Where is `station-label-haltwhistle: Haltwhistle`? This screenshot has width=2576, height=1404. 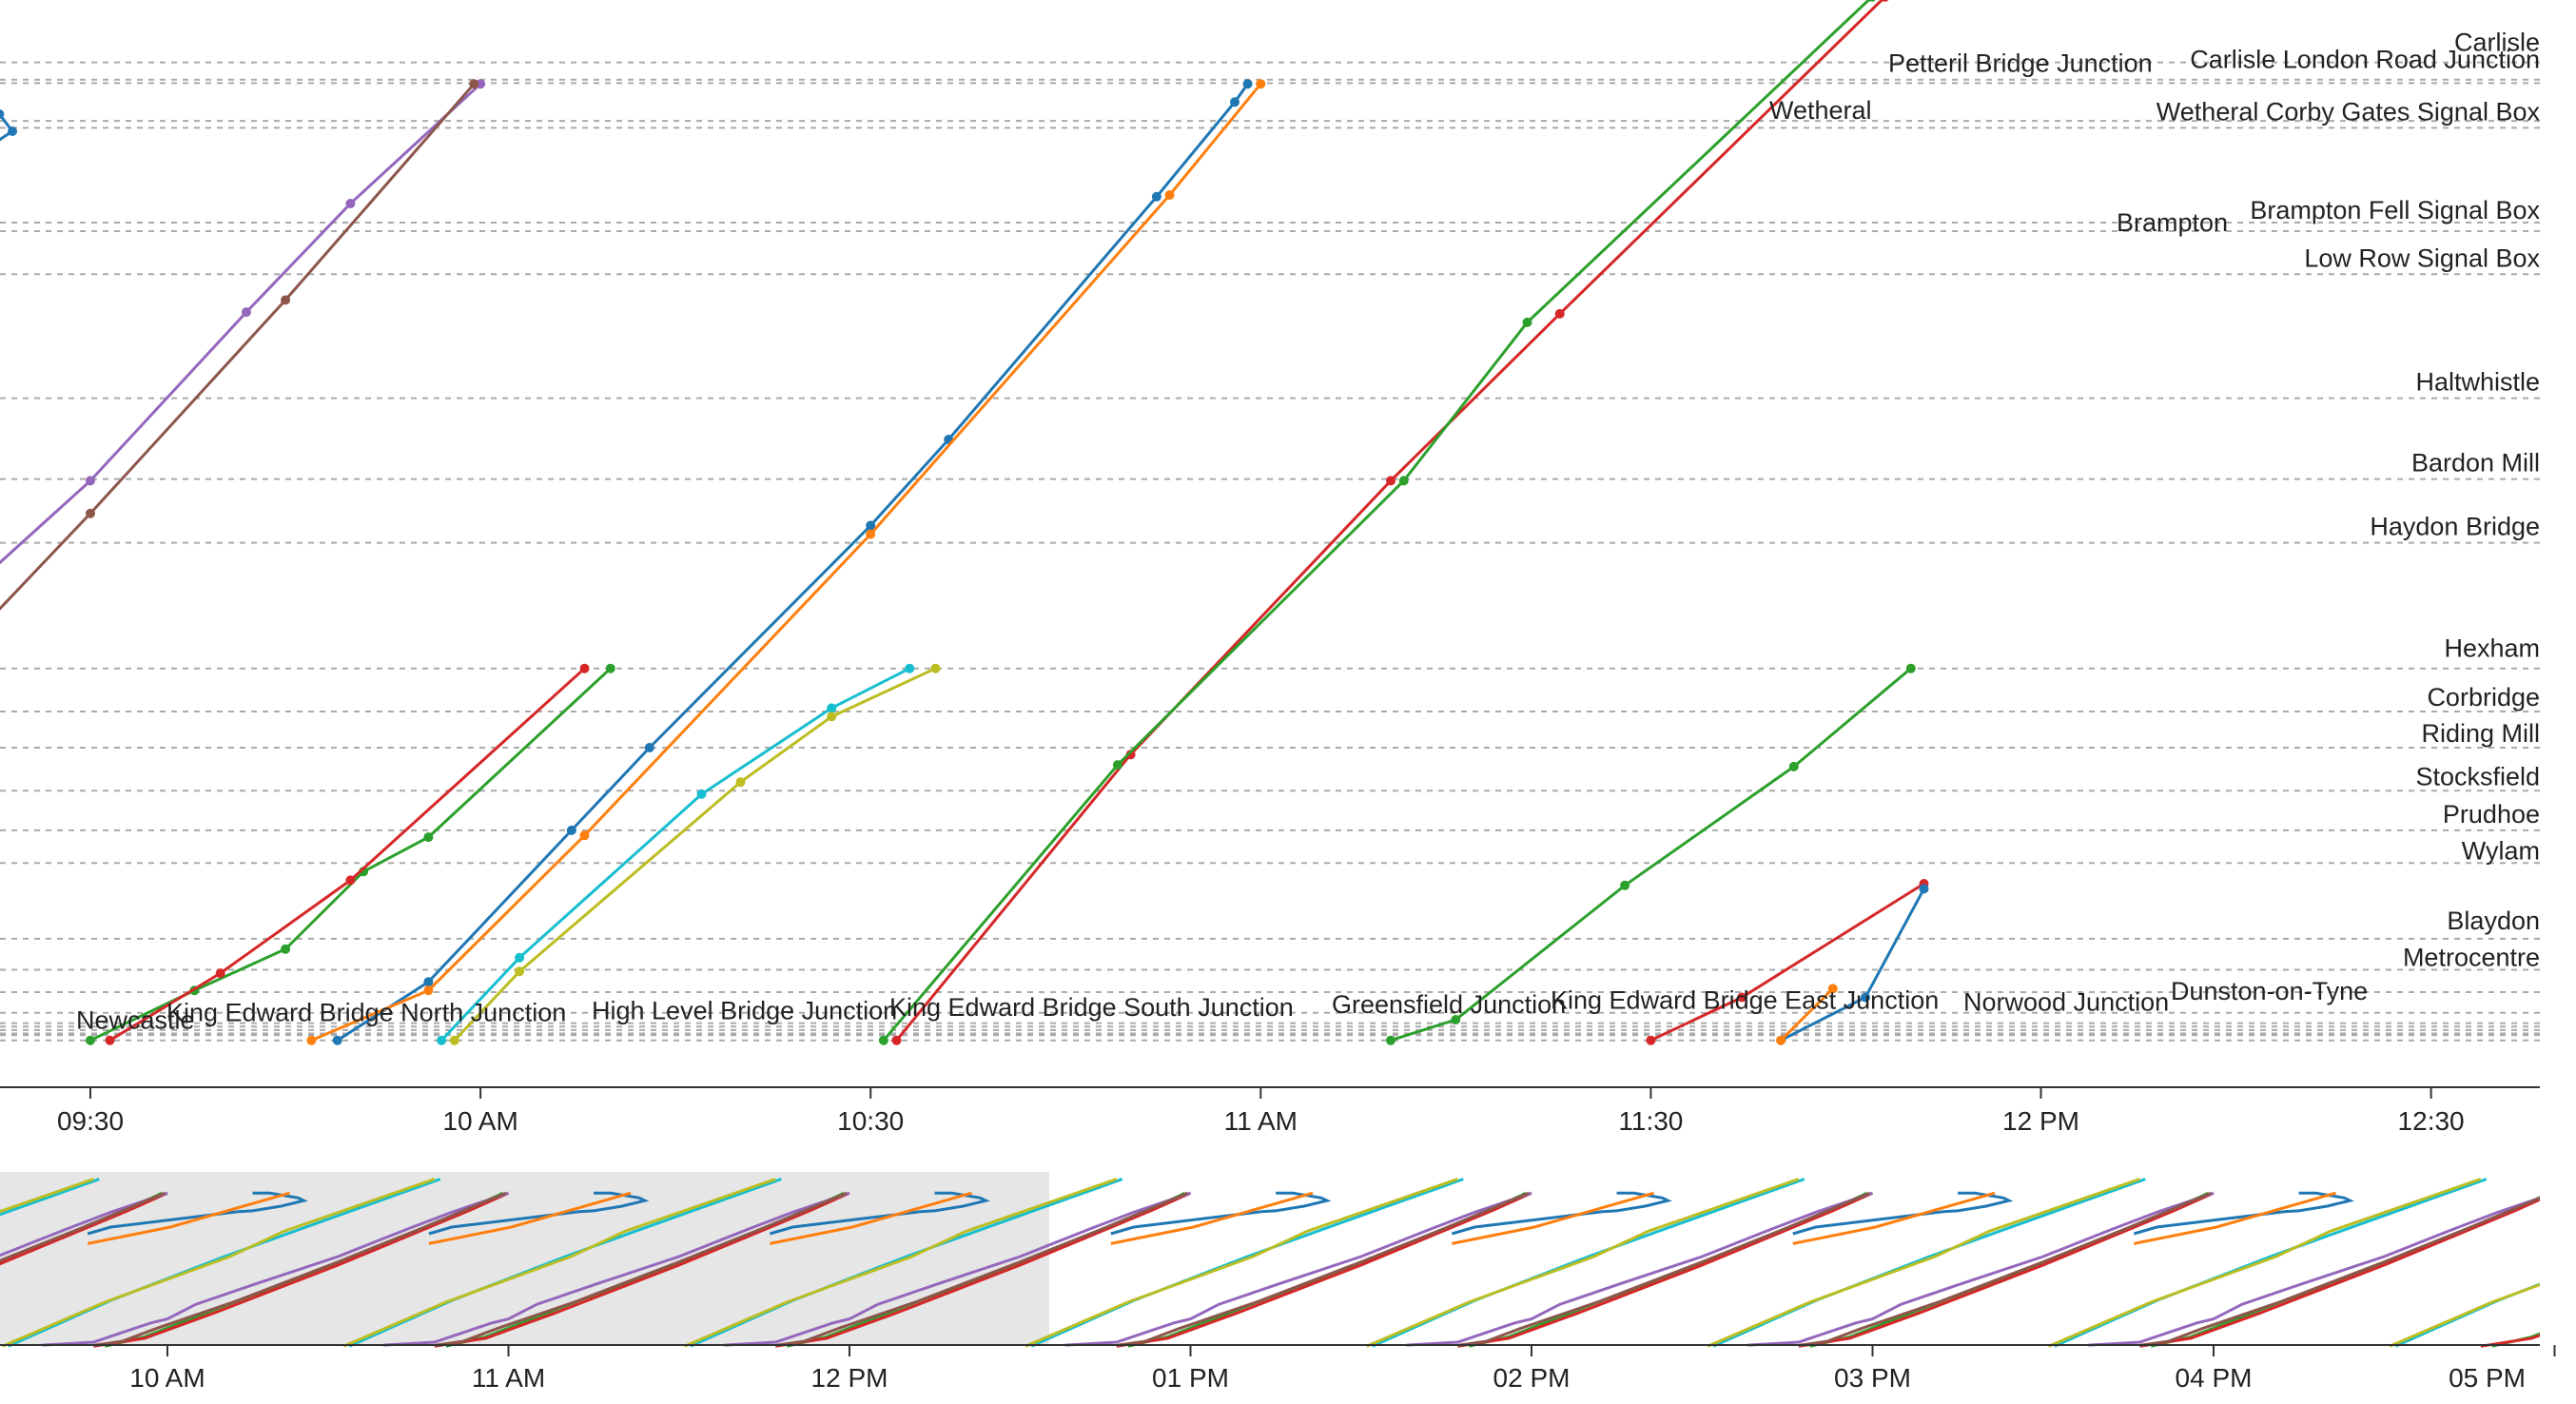 station-label-haltwhistle: Haltwhistle is located at coordinates (2477, 382).